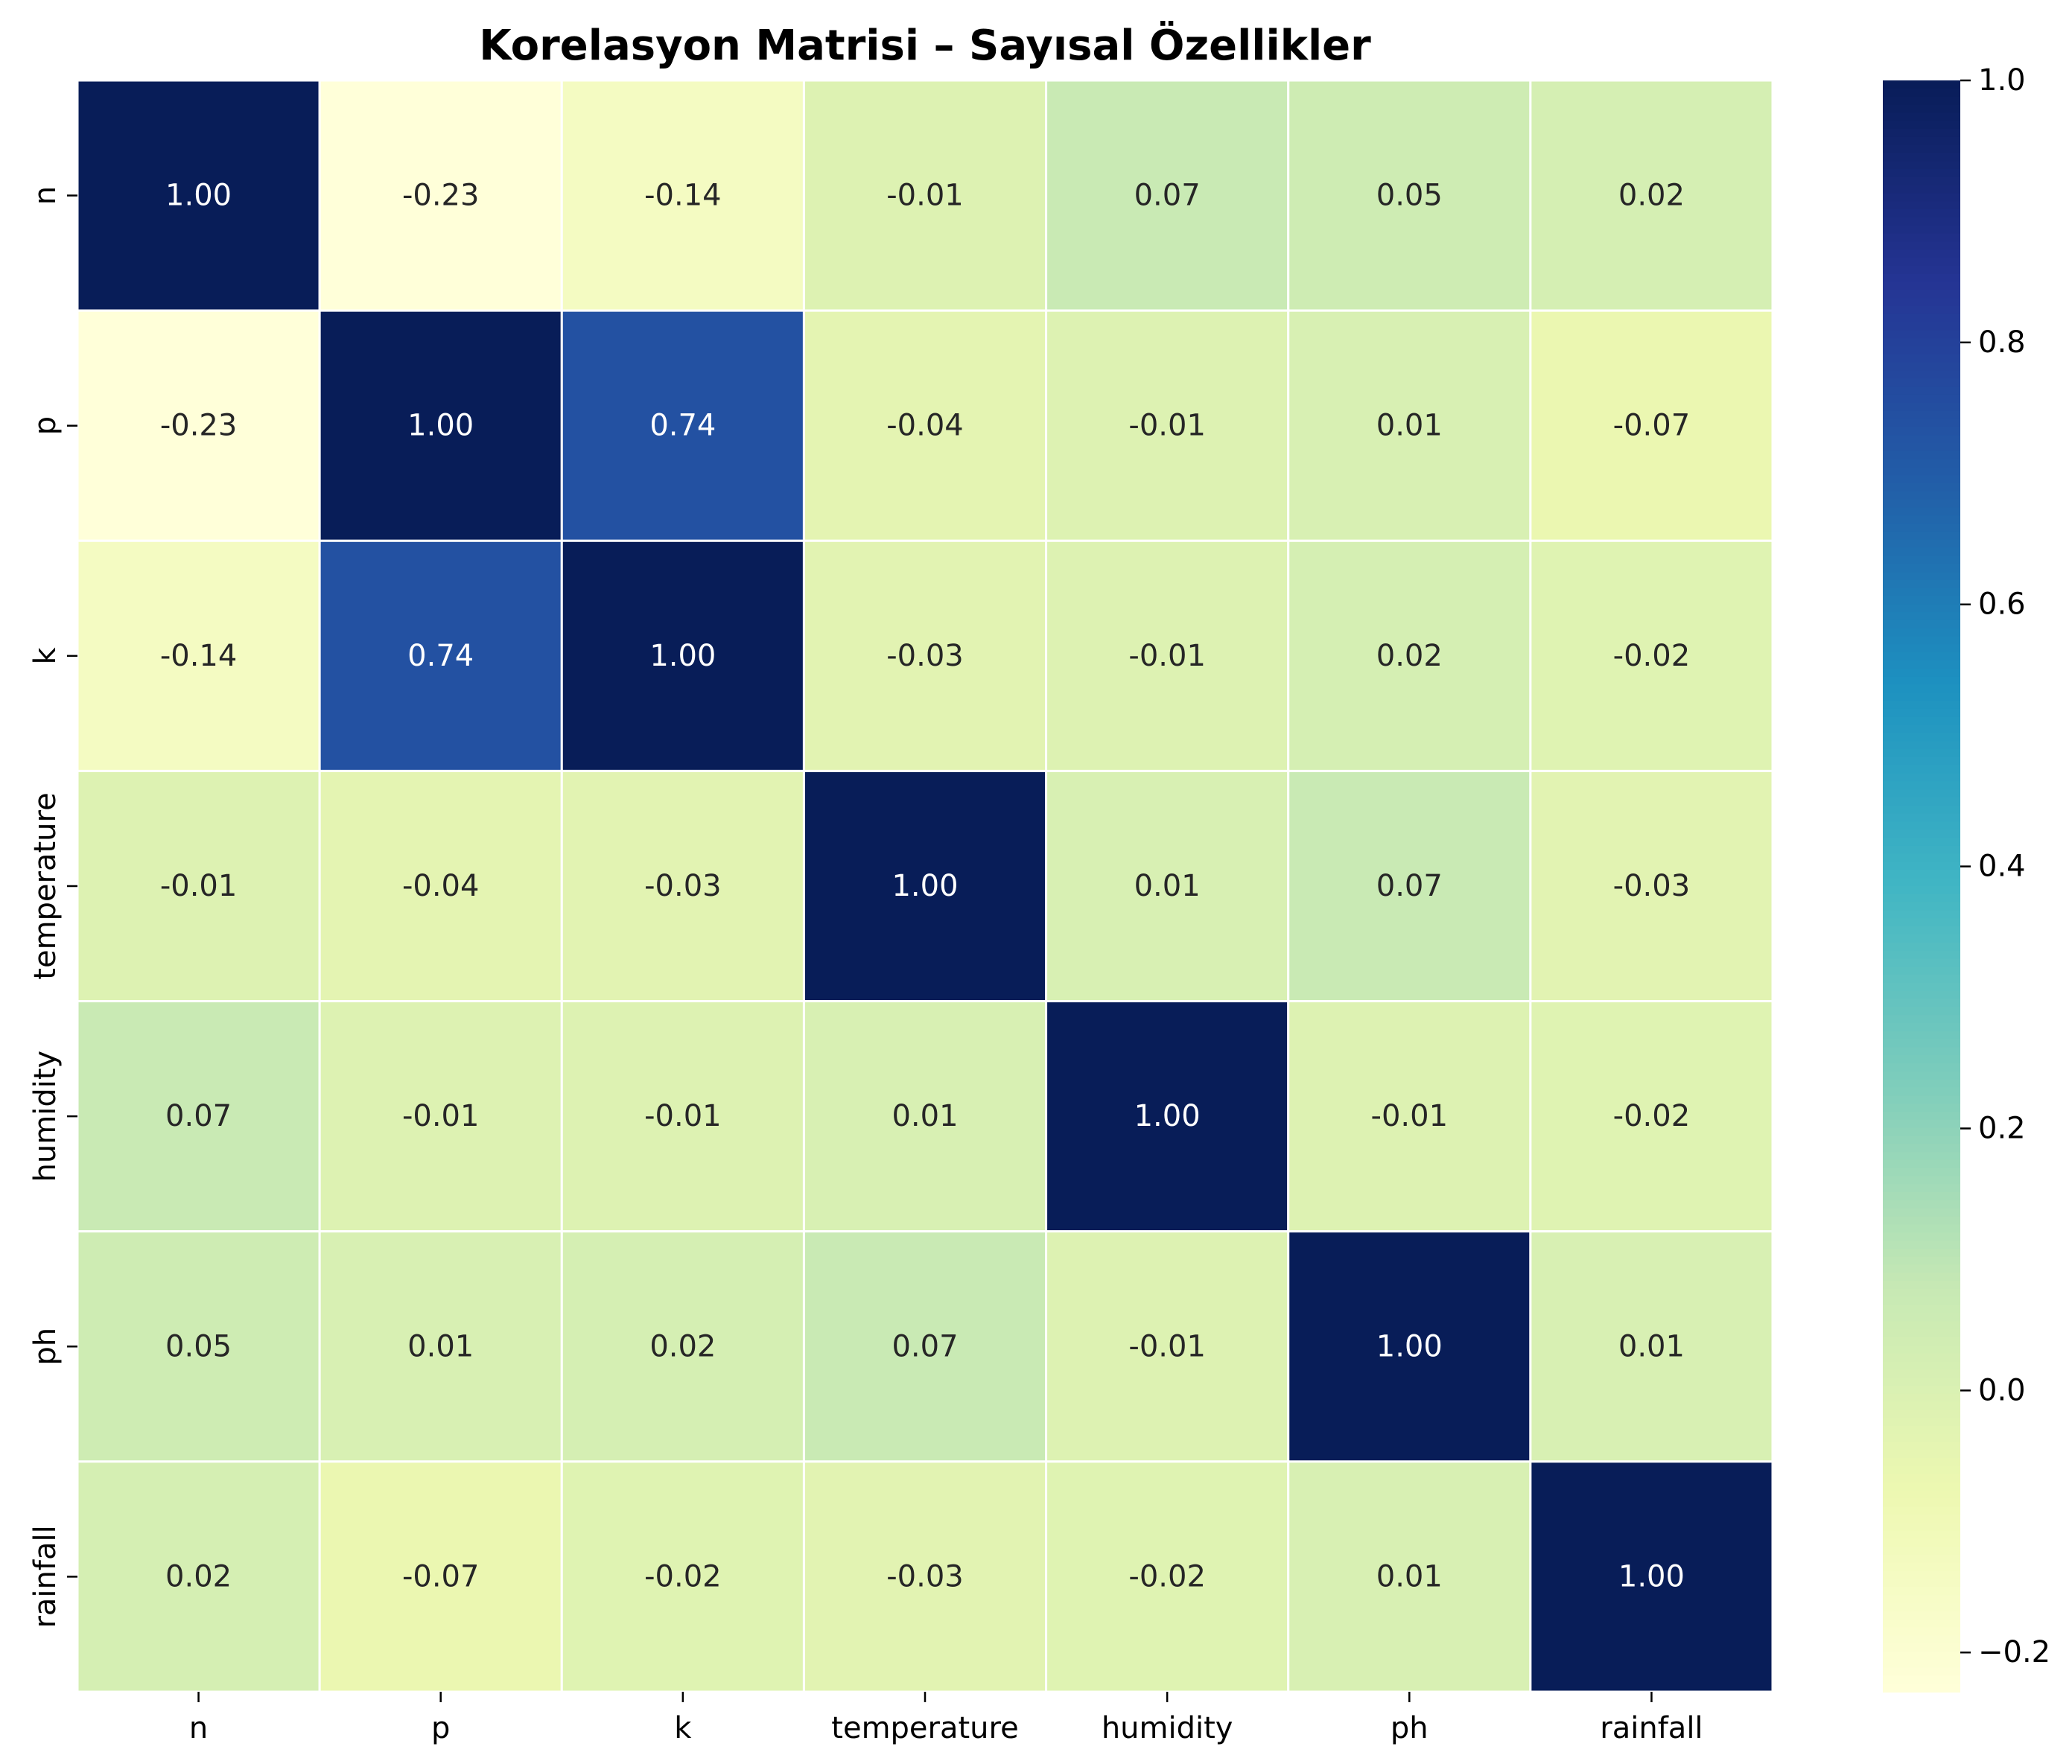 This screenshot has height=1764, width=2072. Describe the element at coordinates (1651, 1116) in the screenshot. I see `heatmap-cell-humidity-rainfall` at that location.